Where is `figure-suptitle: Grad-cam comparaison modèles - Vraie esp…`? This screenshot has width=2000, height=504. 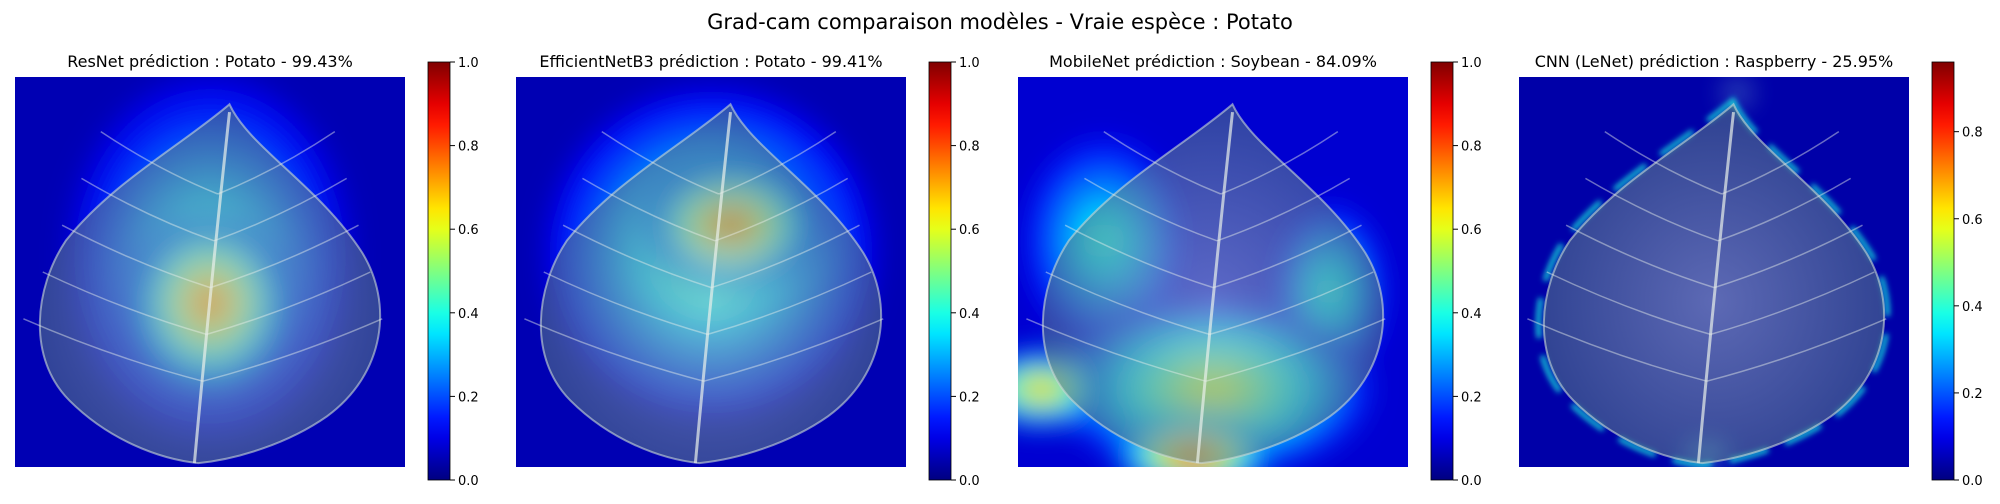
figure-suptitle: Grad-cam comparaison modèles - Vraie esp… is located at coordinates (1000, 22).